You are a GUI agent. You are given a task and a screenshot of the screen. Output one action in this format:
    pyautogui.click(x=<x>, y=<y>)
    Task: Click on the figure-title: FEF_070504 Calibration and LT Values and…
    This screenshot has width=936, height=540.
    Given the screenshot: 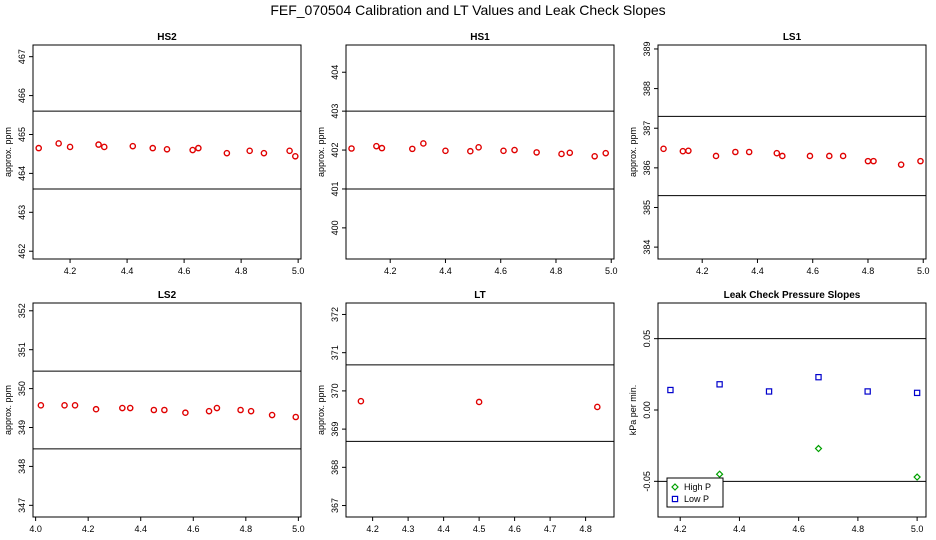 What is the action you would take?
    pyautogui.click(x=468, y=10)
    